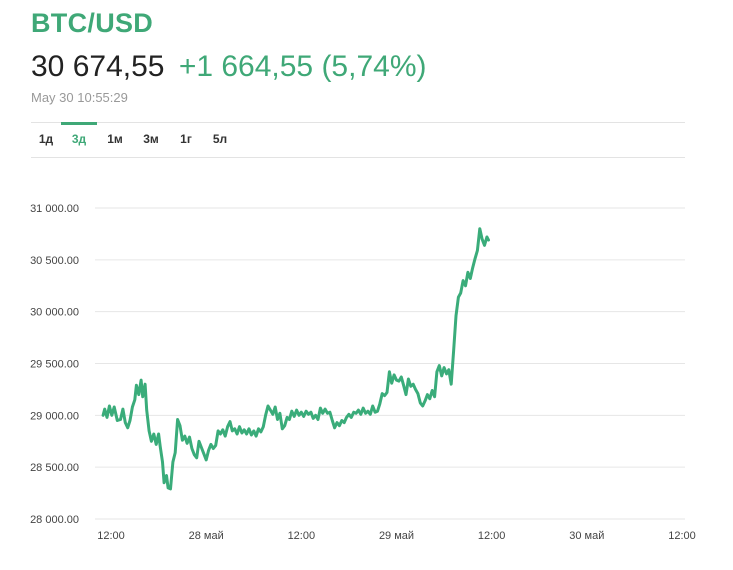  Describe the element at coordinates (79, 97) in the screenshot. I see `quote-timestamp: May 30 10:55:29` at that location.